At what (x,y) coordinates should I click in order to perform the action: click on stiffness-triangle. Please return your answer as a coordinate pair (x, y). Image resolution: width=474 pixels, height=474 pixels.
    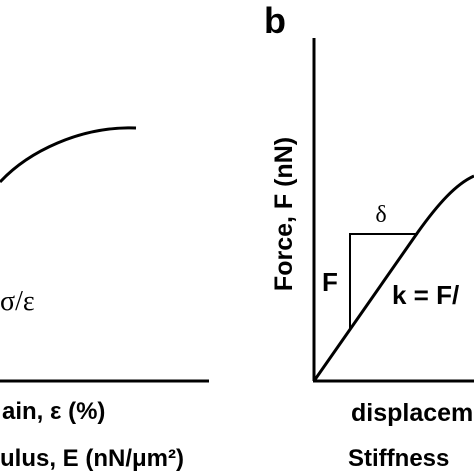
    Looking at the image, I should click on (383, 281).